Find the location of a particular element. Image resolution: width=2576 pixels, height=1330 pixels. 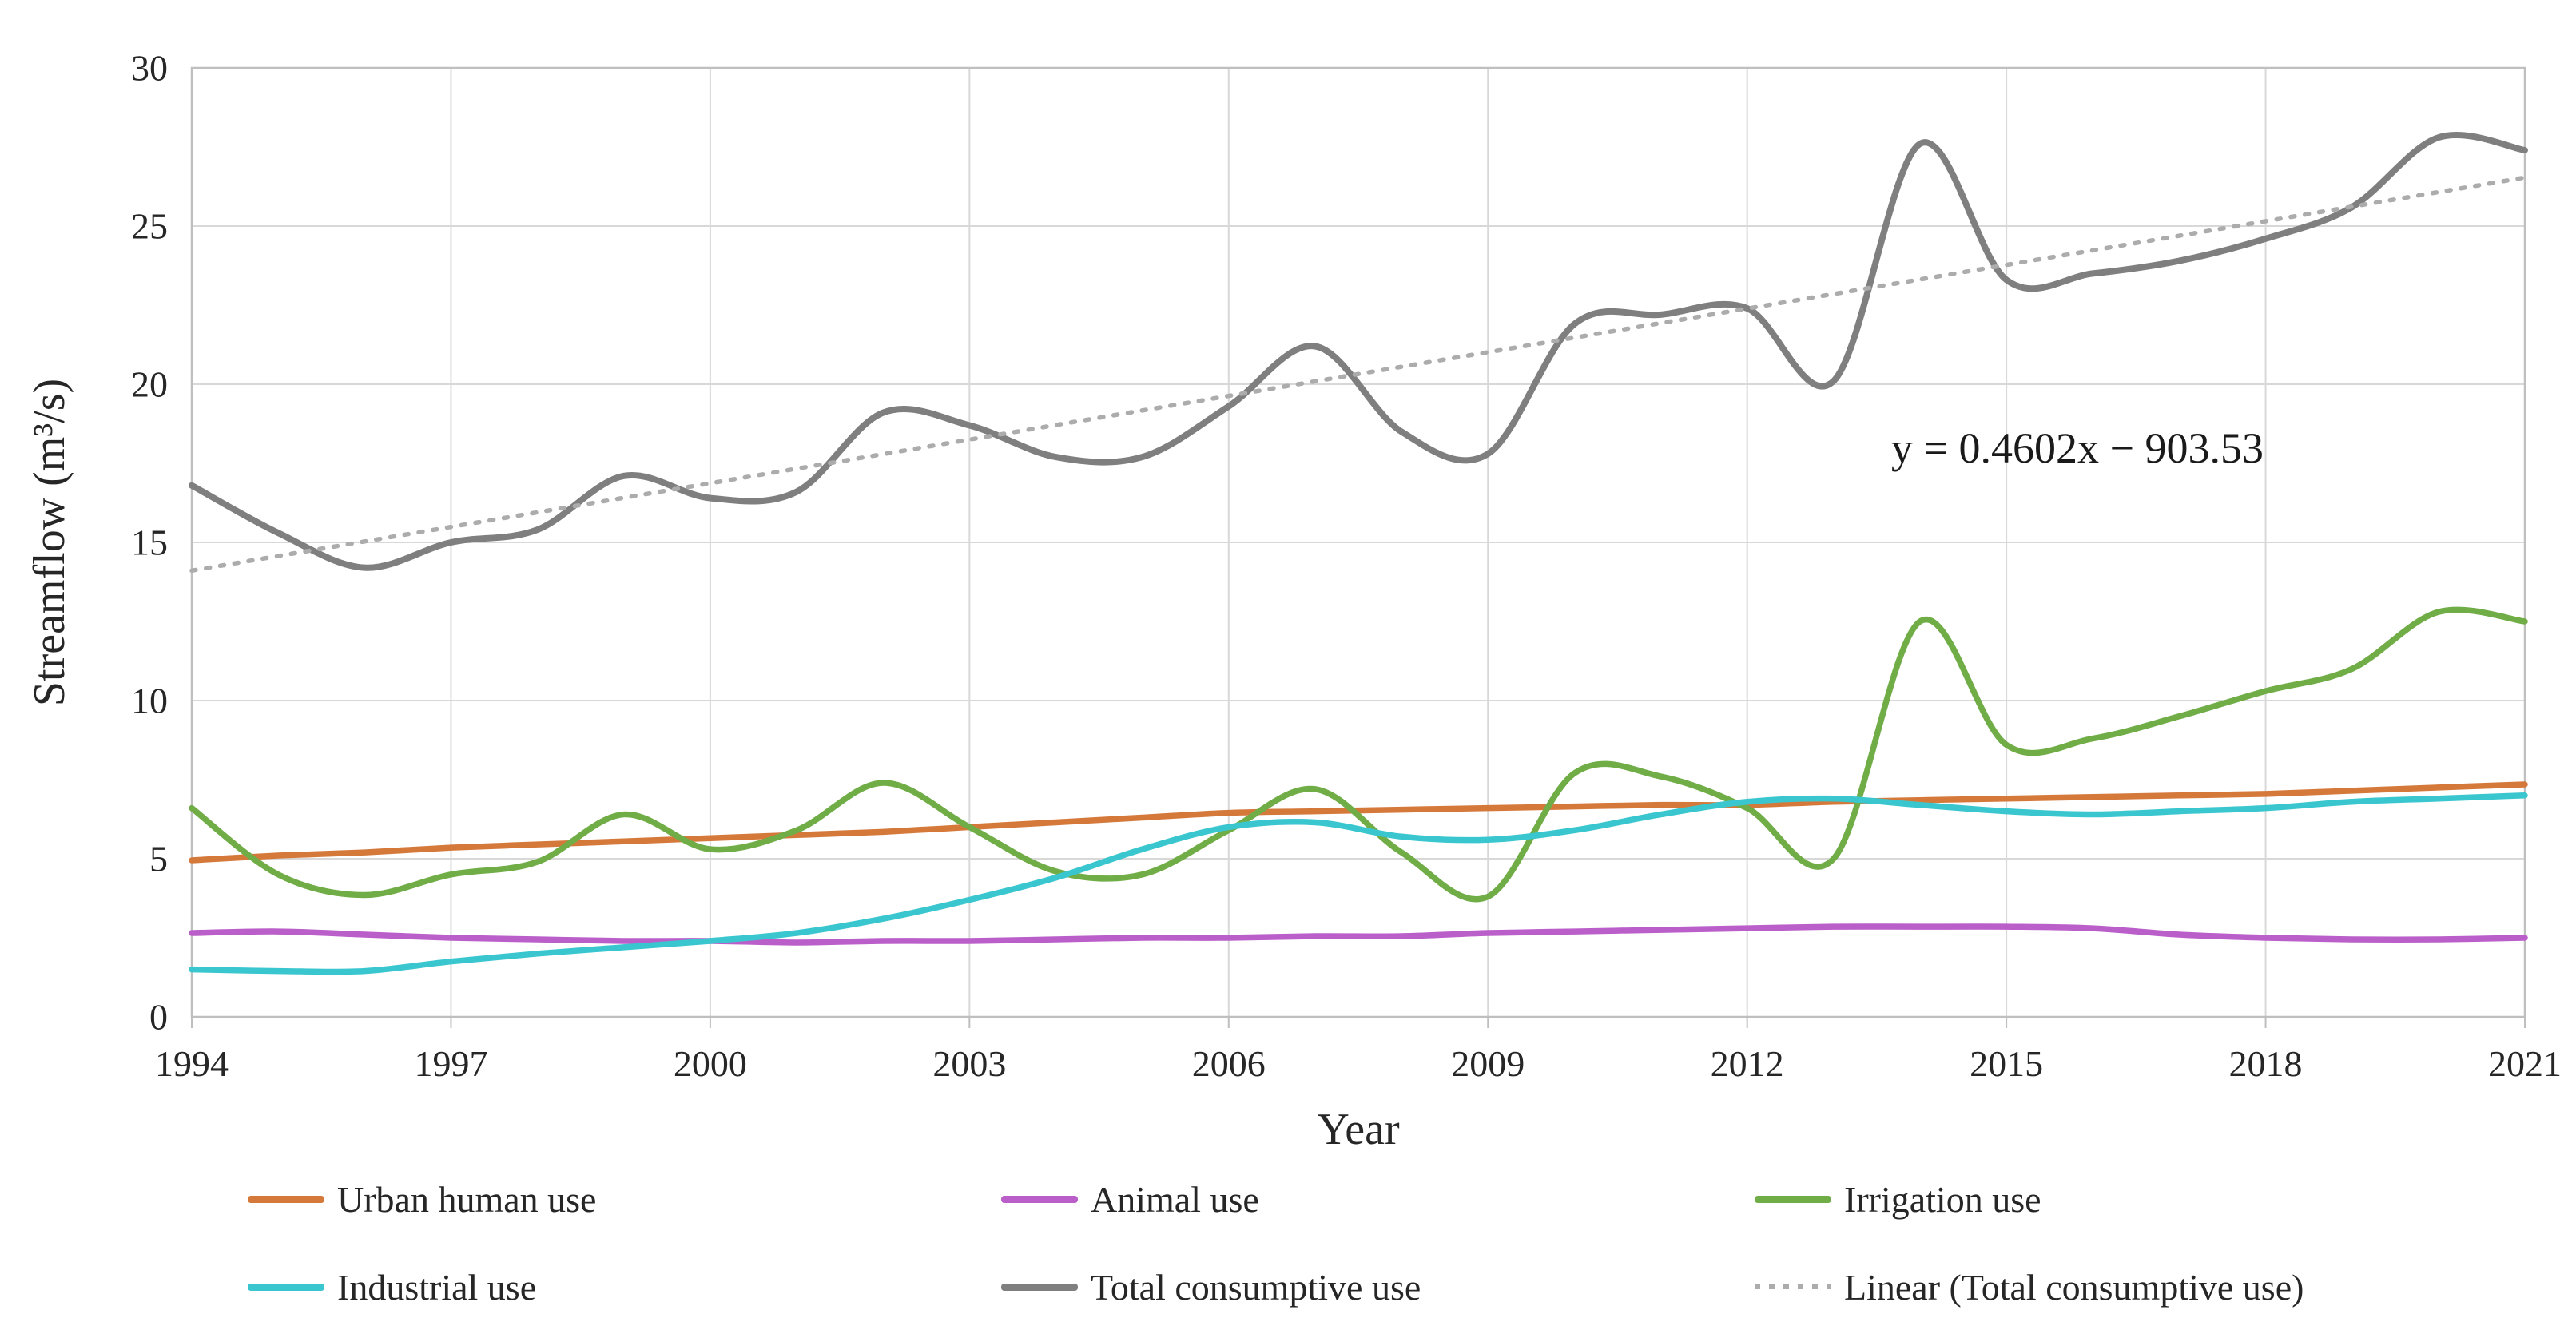

x-axis-tick-label: 2003 is located at coordinates (969, 1063).